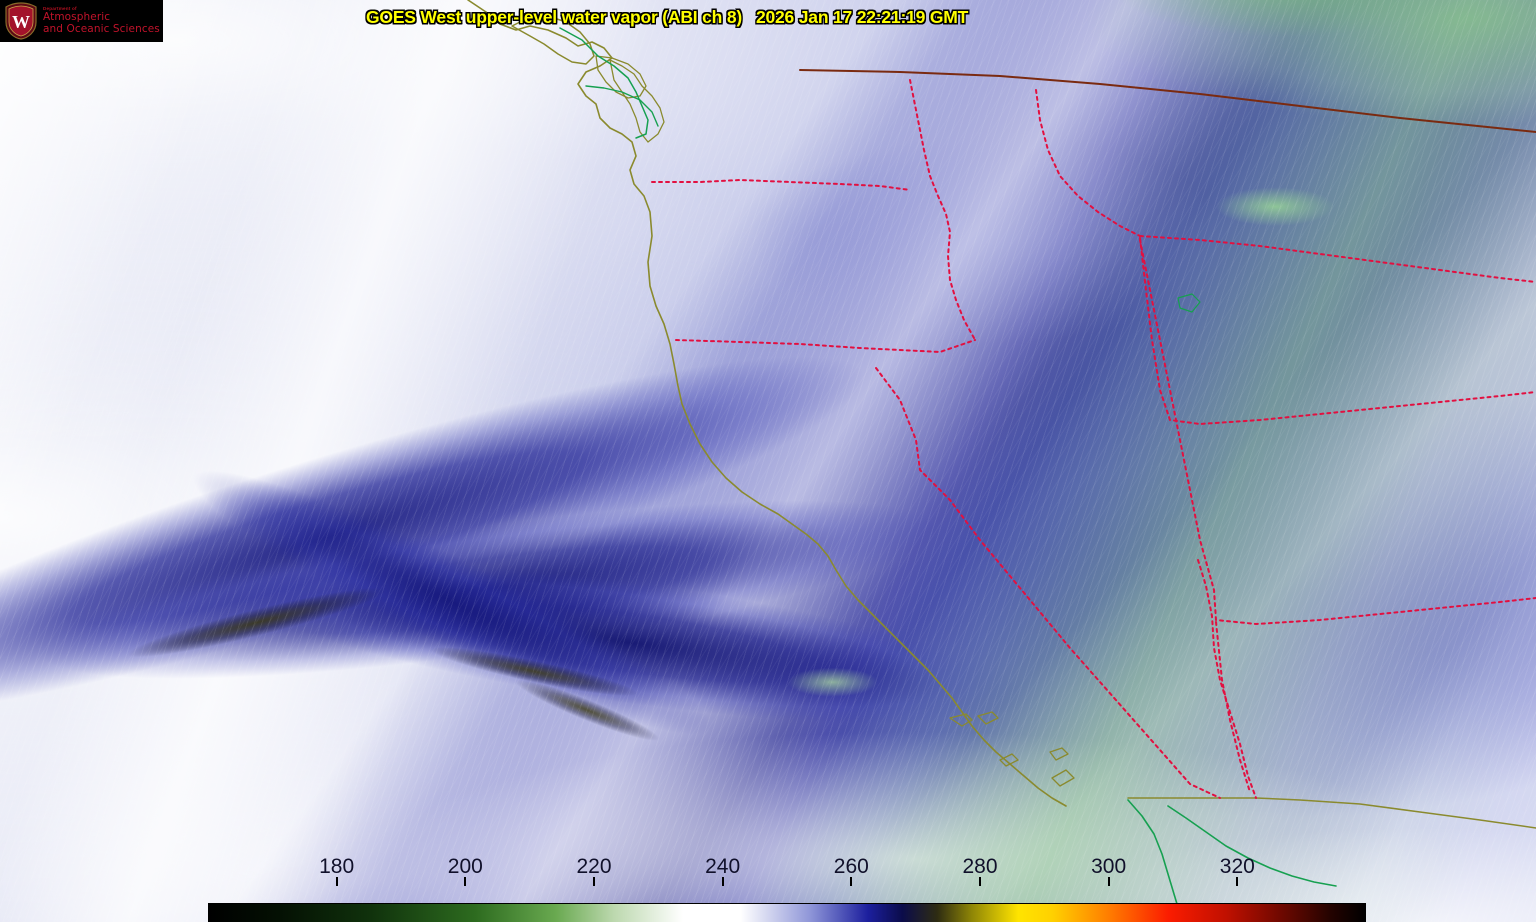  Describe the element at coordinates (1337, 259) in the screenshot. I see `border-mt-wy` at that location.